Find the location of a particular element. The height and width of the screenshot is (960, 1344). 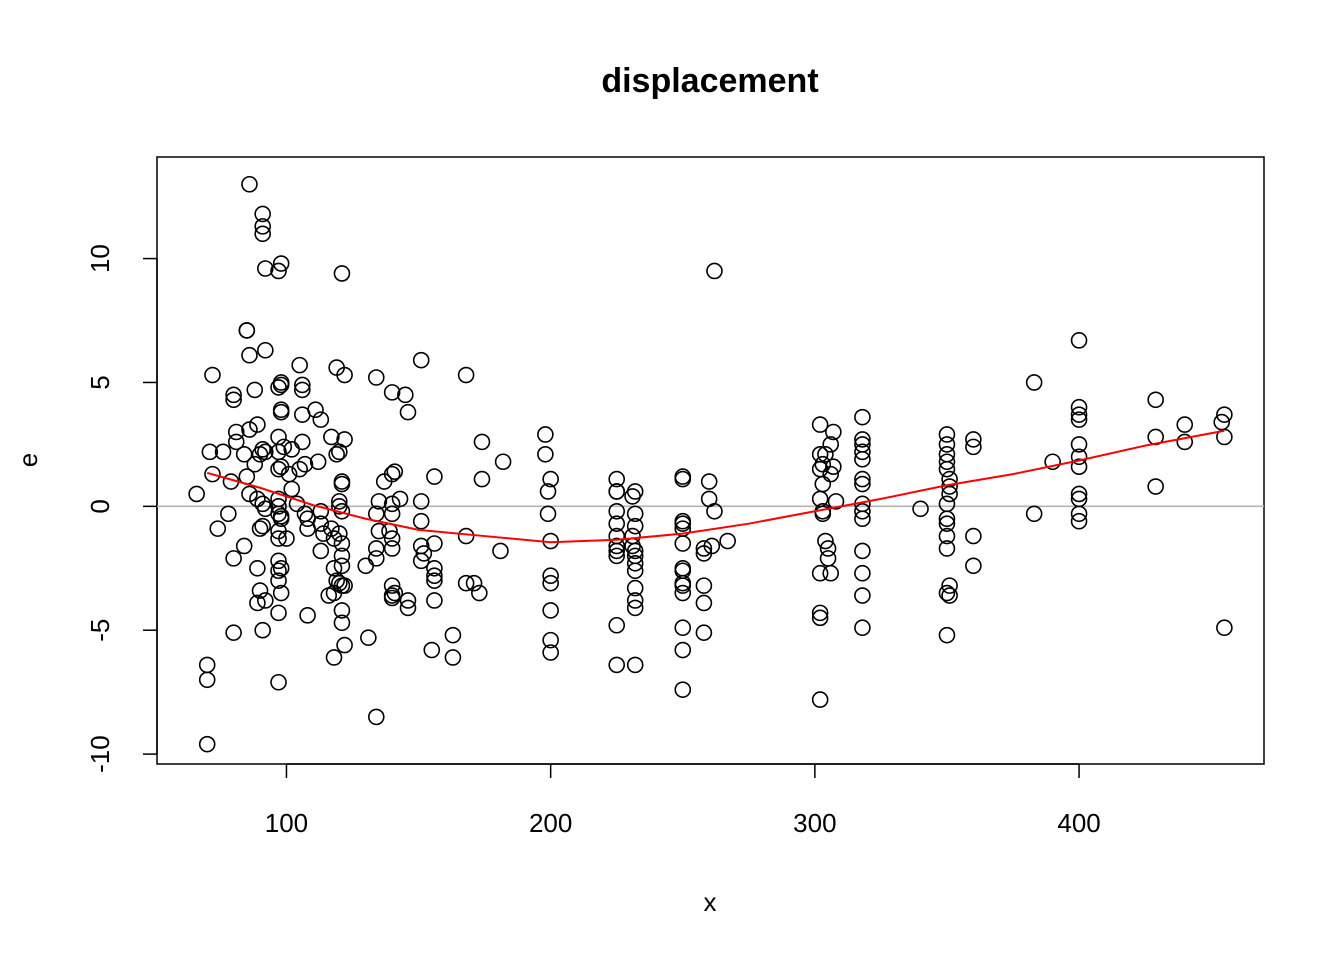

y-tick-label: 10 is located at coordinates (100, 258).